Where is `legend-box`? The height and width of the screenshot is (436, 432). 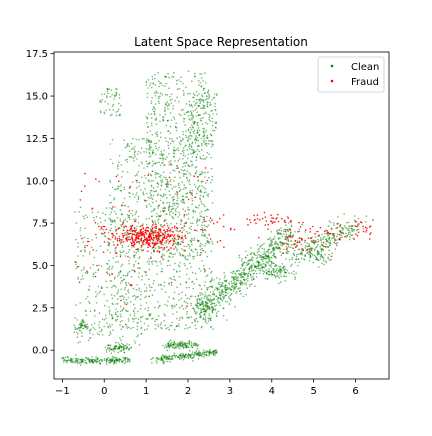
legend-box is located at coordinates (351, 74).